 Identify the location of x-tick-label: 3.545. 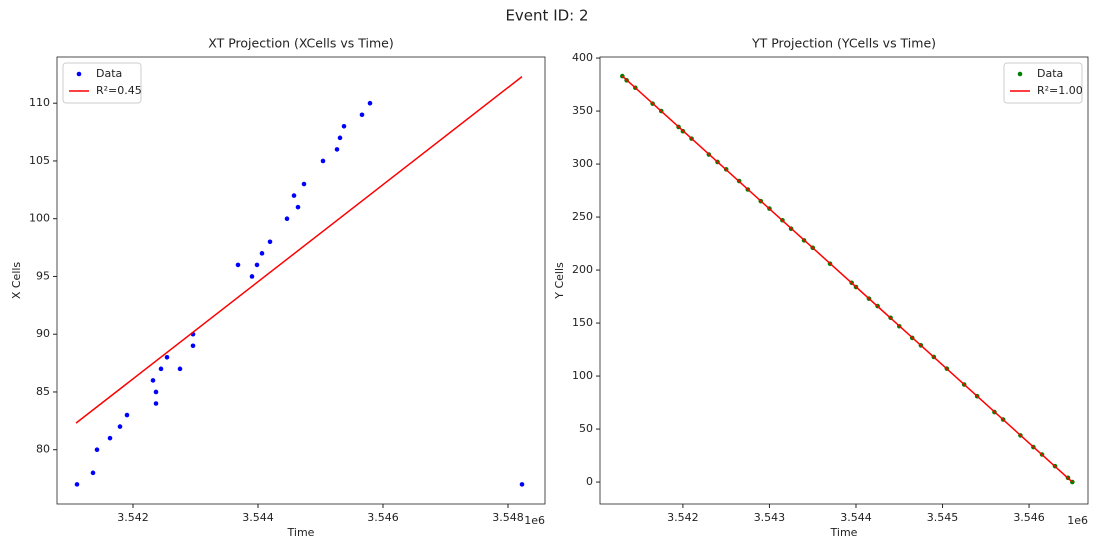
(943, 517).